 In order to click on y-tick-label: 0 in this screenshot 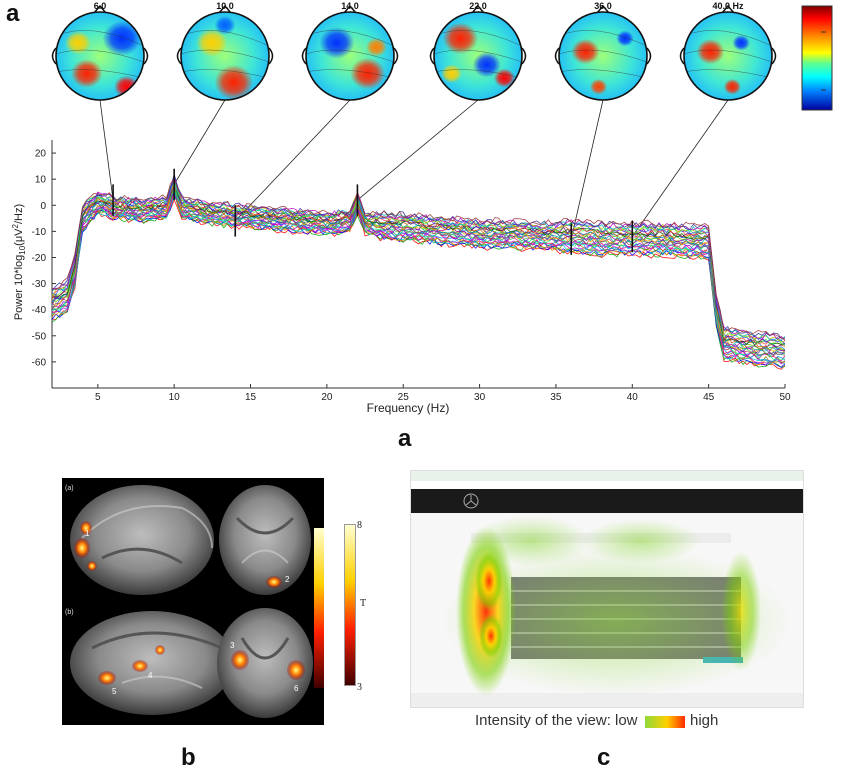, I will do `click(43, 206)`.